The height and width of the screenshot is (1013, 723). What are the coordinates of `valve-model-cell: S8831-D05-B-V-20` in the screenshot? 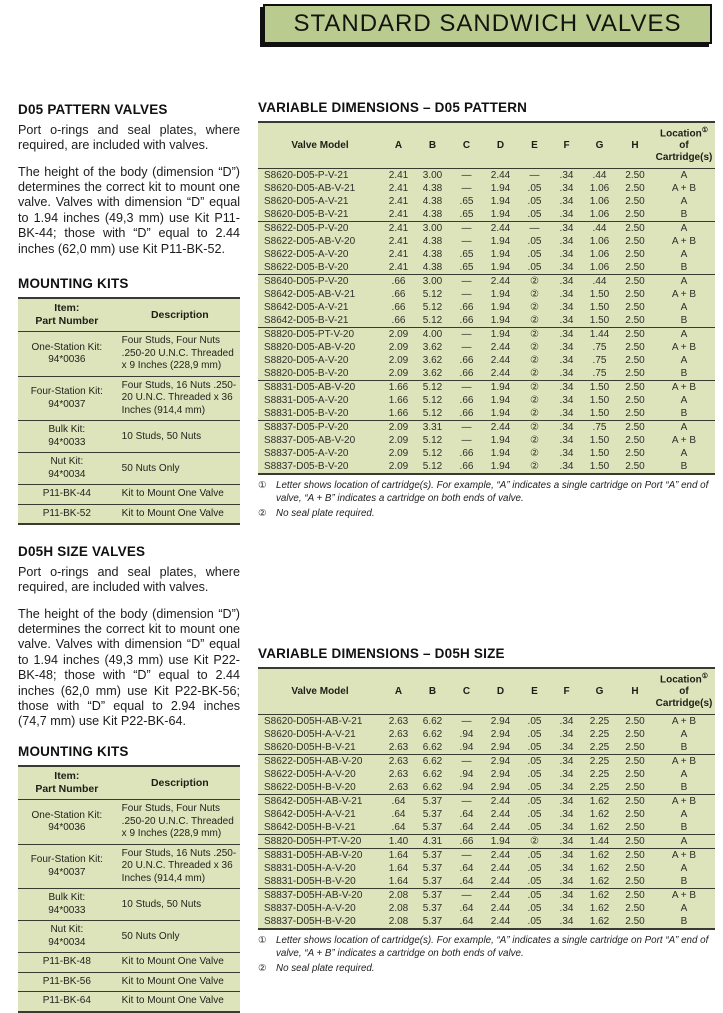 It's located at (306, 414).